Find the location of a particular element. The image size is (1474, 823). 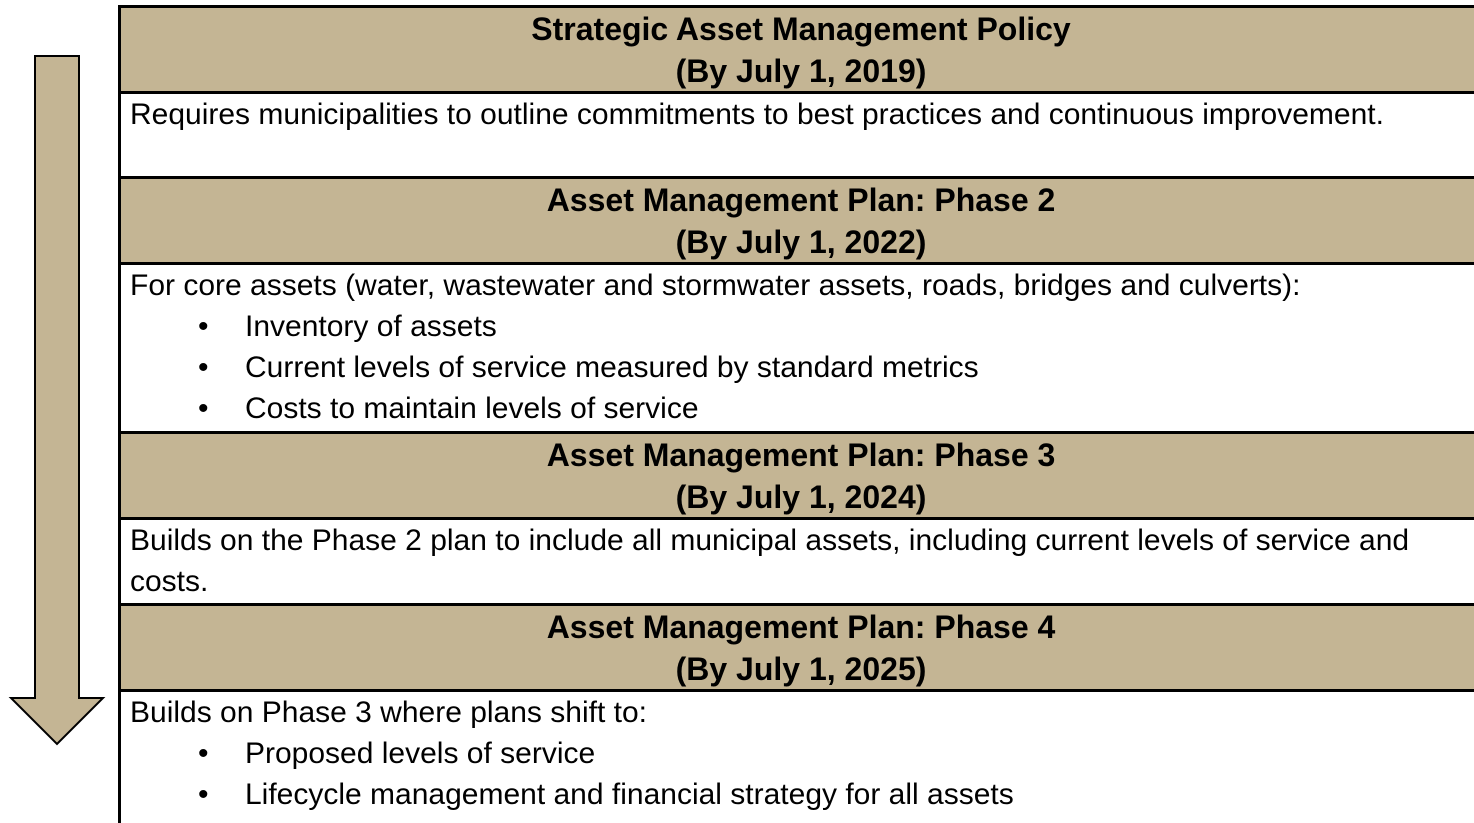

section-date: (By July 1, 2024) is located at coordinates (801, 497).